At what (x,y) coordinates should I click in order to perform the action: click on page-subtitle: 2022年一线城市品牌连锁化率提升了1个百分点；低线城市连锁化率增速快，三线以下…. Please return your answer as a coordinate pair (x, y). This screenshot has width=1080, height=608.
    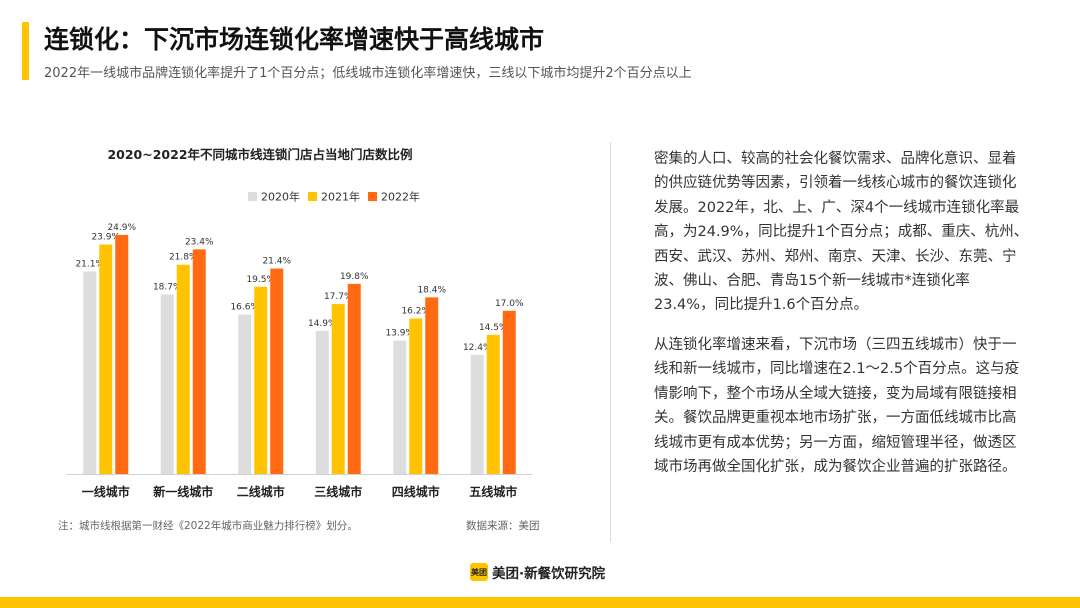
    Looking at the image, I should click on (368, 73).